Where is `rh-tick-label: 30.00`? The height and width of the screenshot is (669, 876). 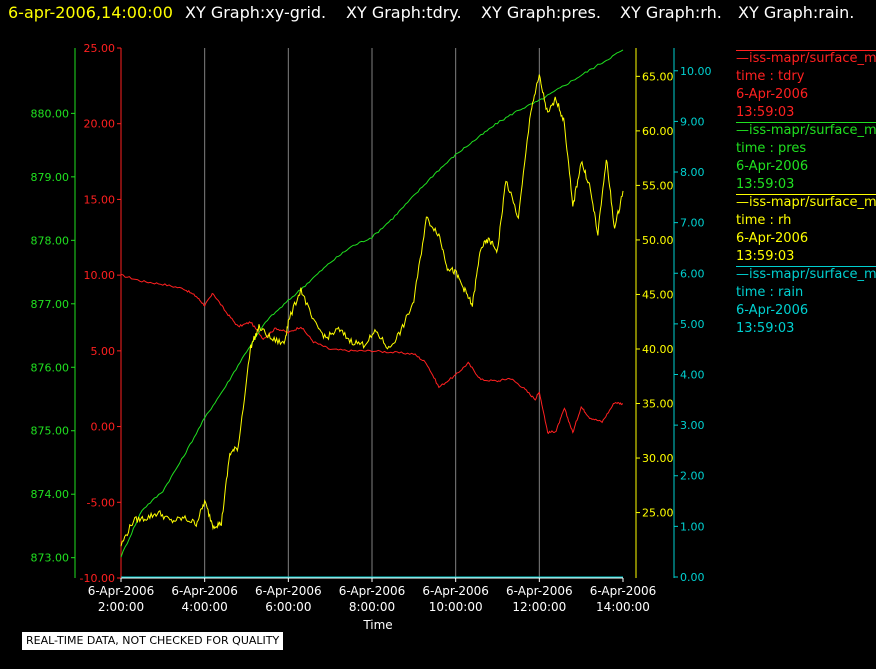
rh-tick-label: 30.00 is located at coordinates (658, 458).